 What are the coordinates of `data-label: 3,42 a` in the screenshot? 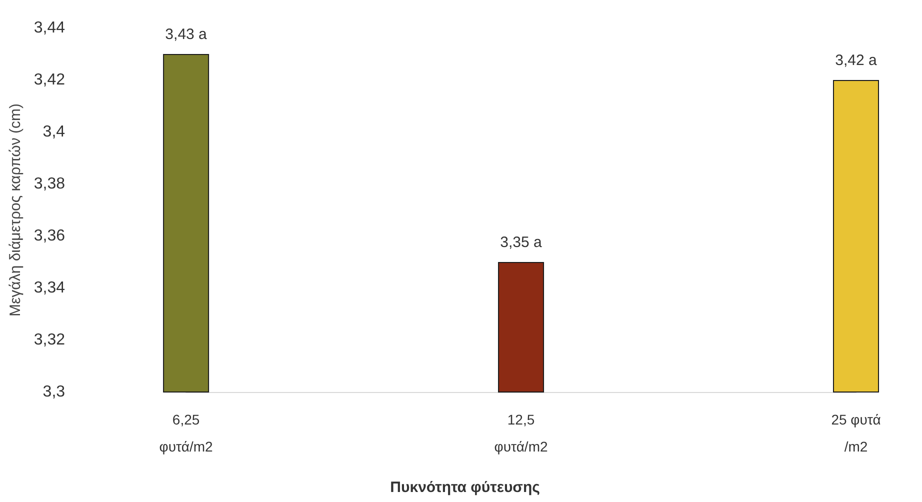 It's located at (856, 60).